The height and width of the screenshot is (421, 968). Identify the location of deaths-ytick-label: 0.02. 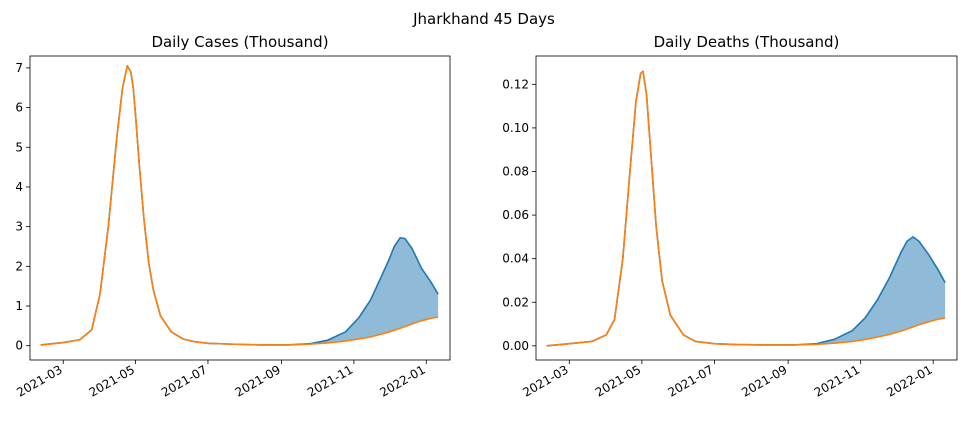
(515, 302).